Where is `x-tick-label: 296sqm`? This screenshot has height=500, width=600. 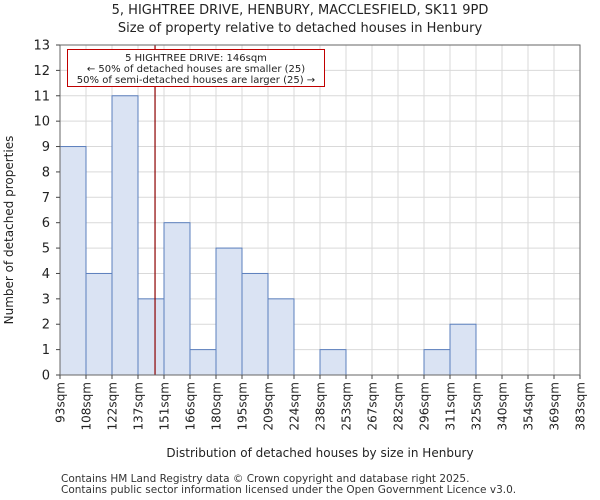 x-tick-label: 296sqm is located at coordinates (425, 406).